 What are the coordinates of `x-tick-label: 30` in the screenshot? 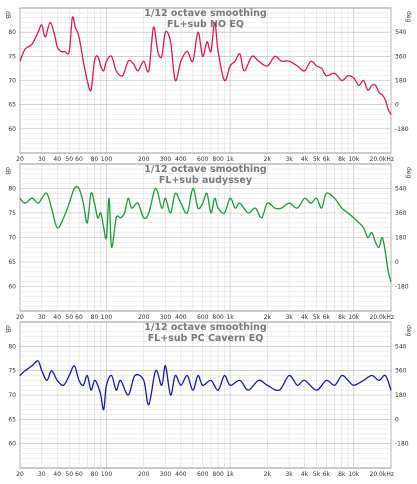 It's located at (42, 474).